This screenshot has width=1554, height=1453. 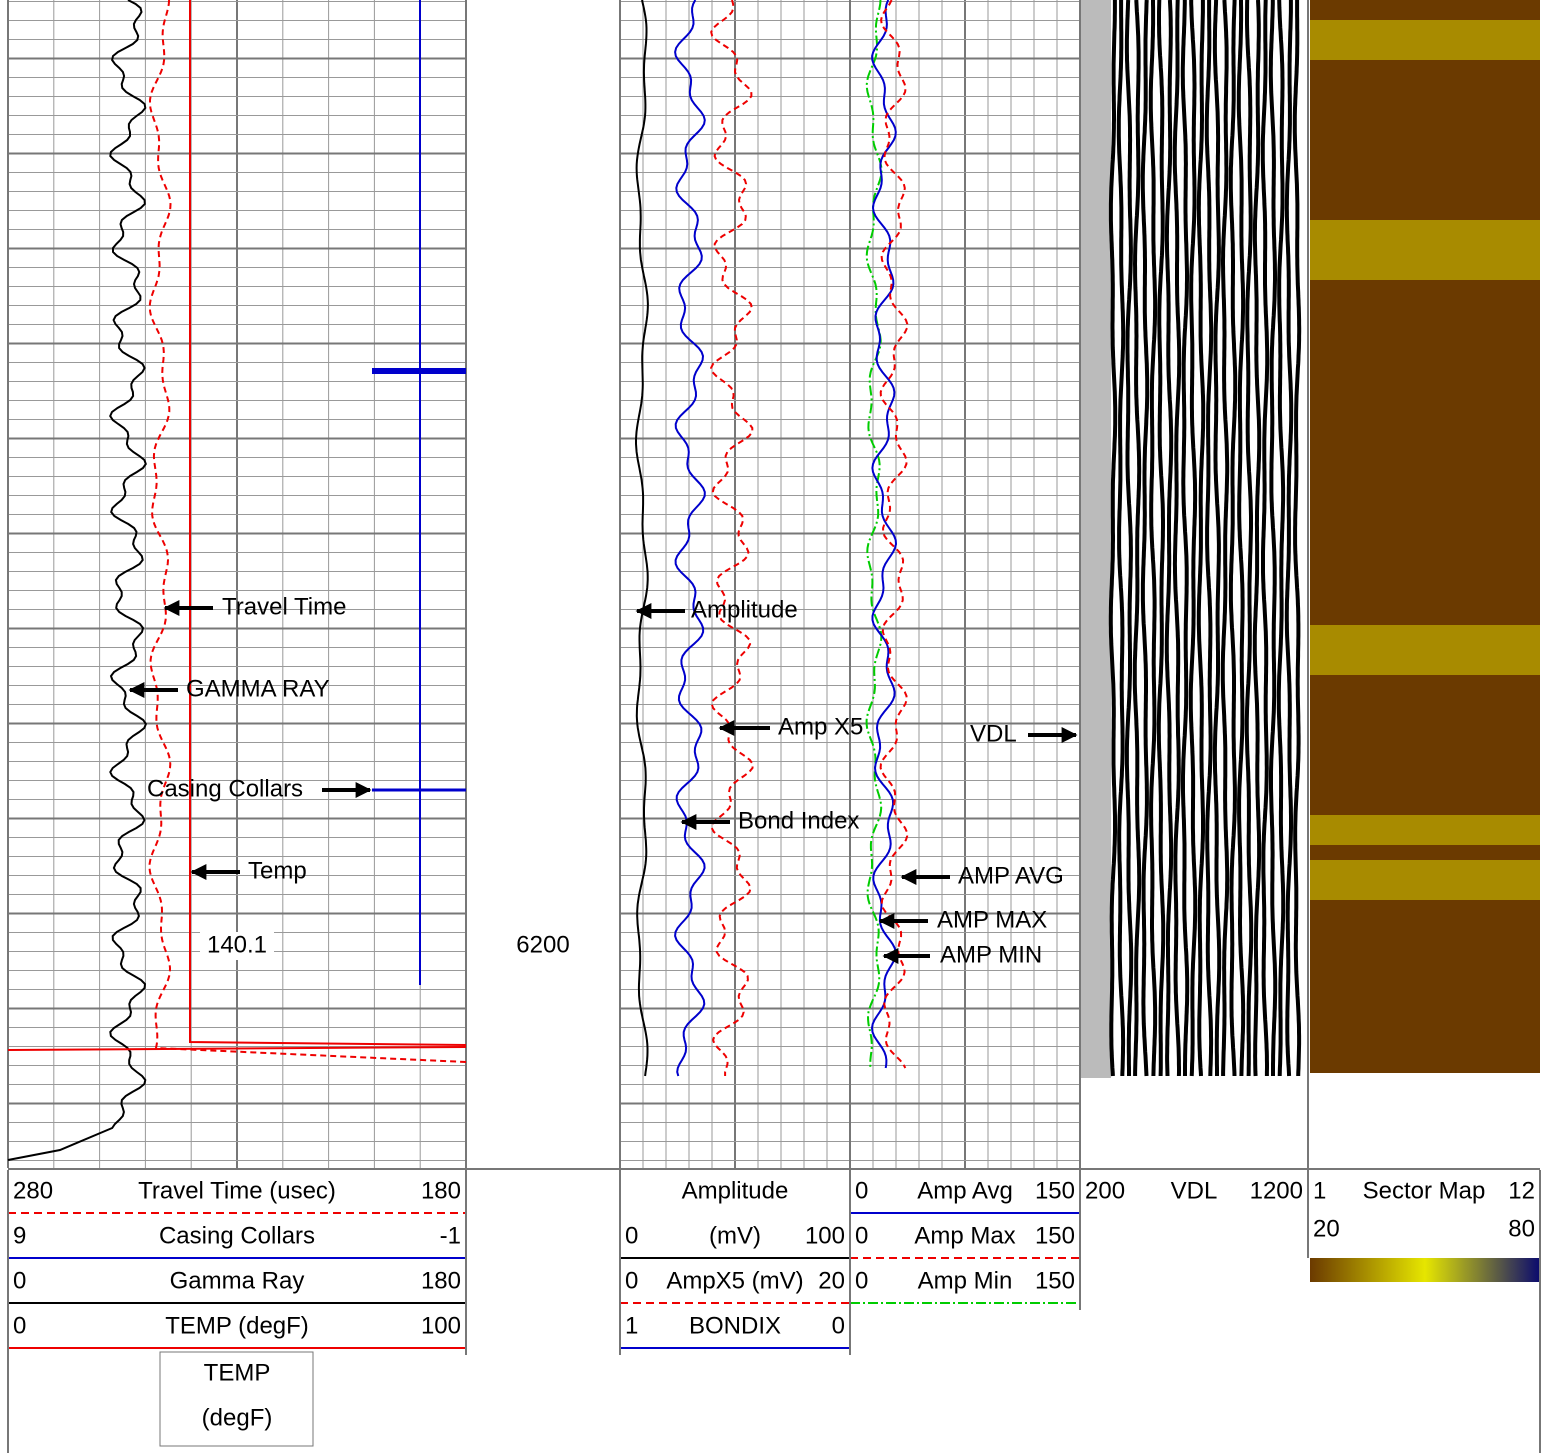 What do you see at coordinates (884, 534) in the screenshot?
I see `amp-avg-curve` at bounding box center [884, 534].